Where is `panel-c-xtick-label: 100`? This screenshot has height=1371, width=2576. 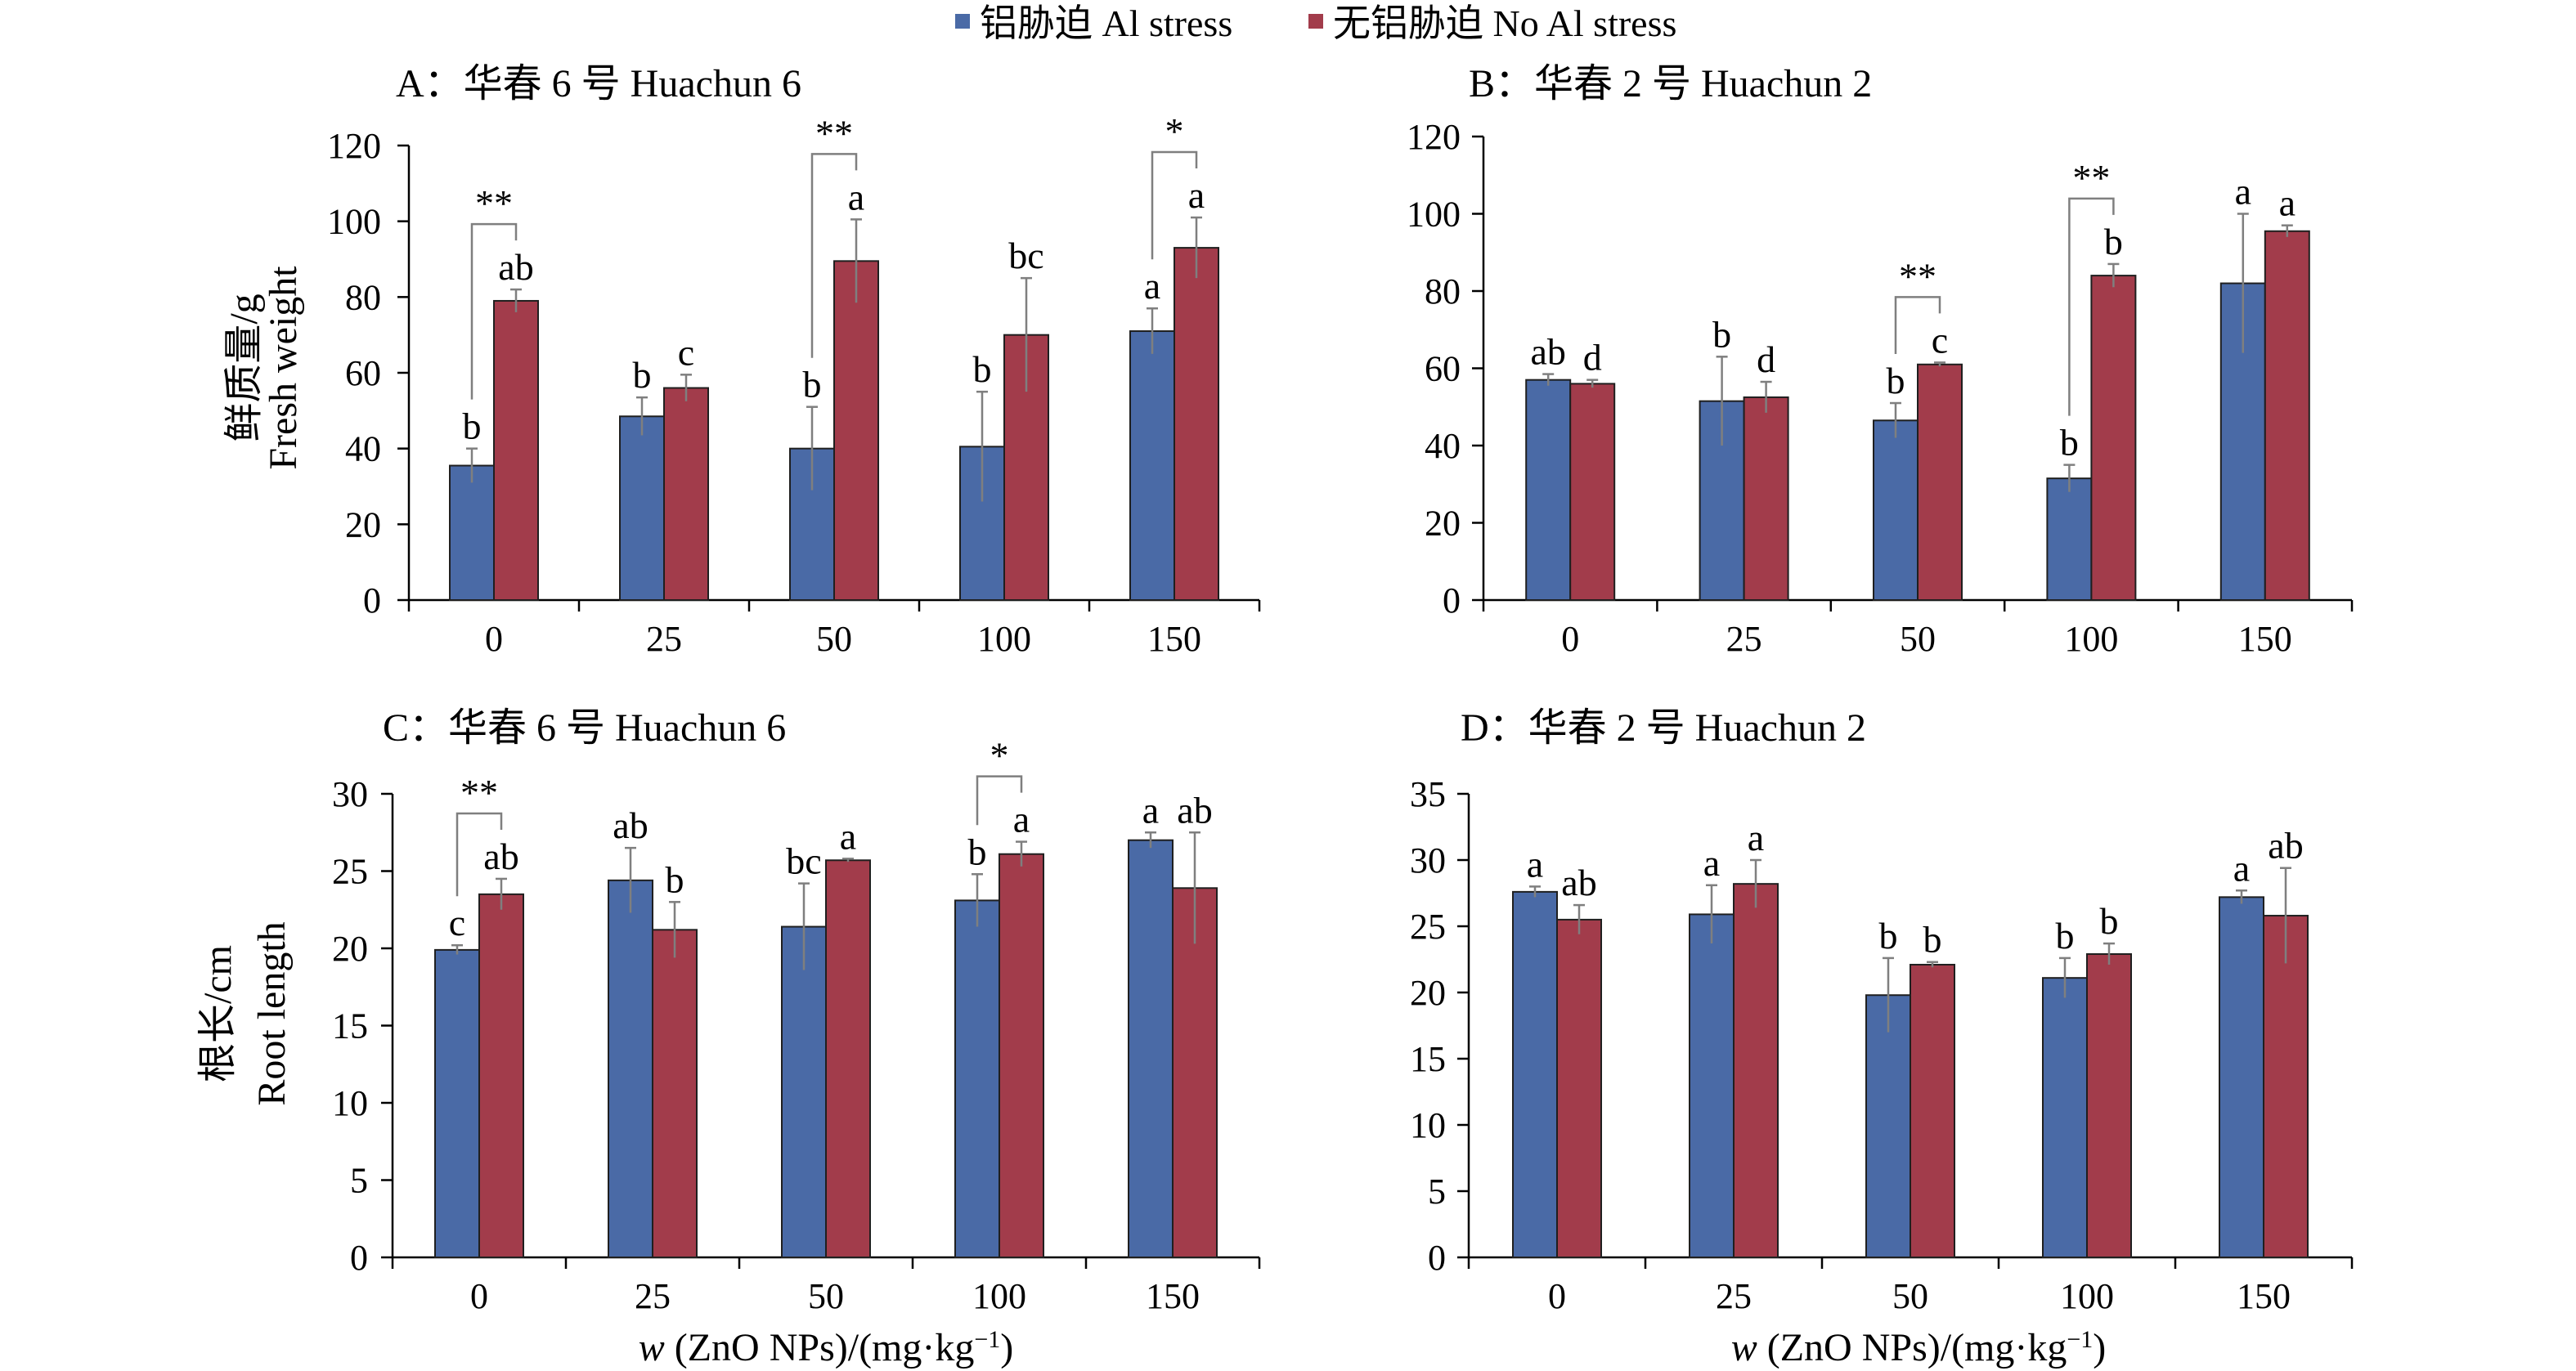
panel-c-xtick-label: 100 is located at coordinates (999, 1296).